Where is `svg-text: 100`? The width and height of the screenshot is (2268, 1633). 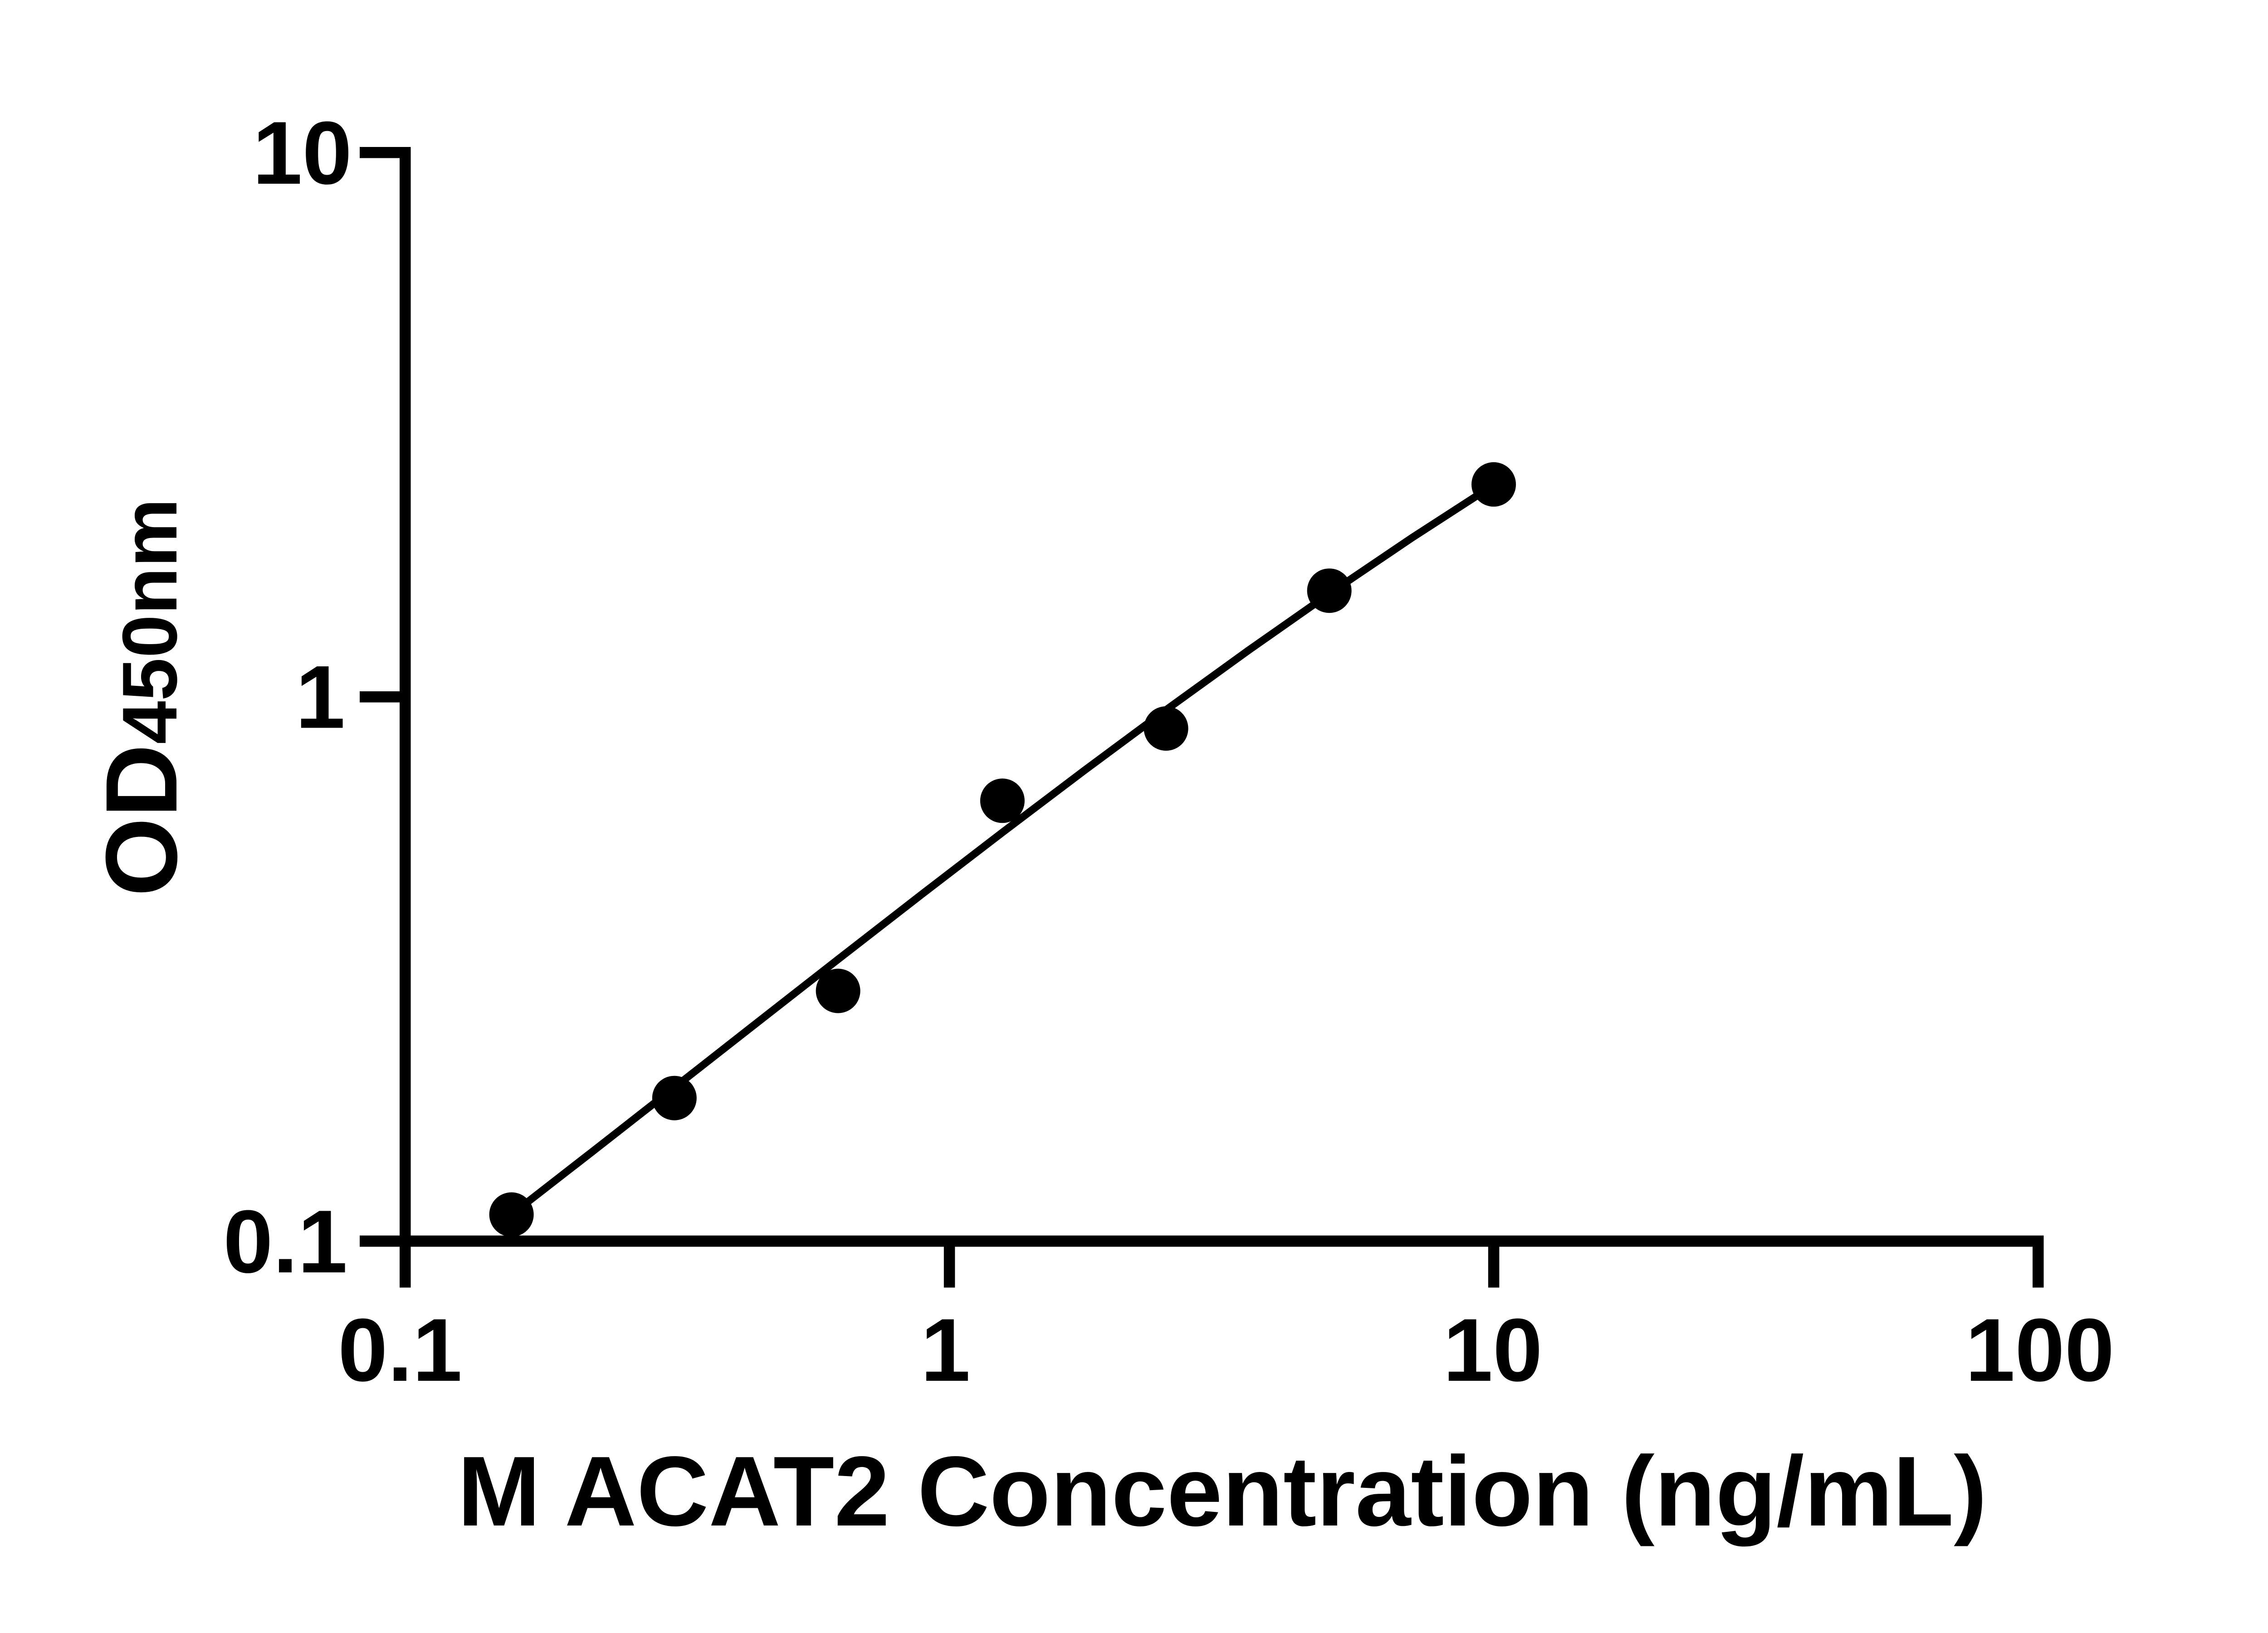
svg-text: 100 is located at coordinates (2040, 1350).